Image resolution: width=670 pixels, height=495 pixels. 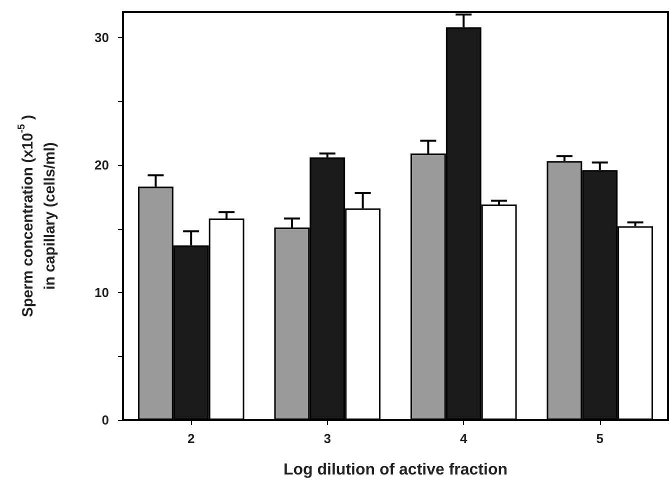 I want to click on x-tick-label: 2, so click(x=191, y=438).